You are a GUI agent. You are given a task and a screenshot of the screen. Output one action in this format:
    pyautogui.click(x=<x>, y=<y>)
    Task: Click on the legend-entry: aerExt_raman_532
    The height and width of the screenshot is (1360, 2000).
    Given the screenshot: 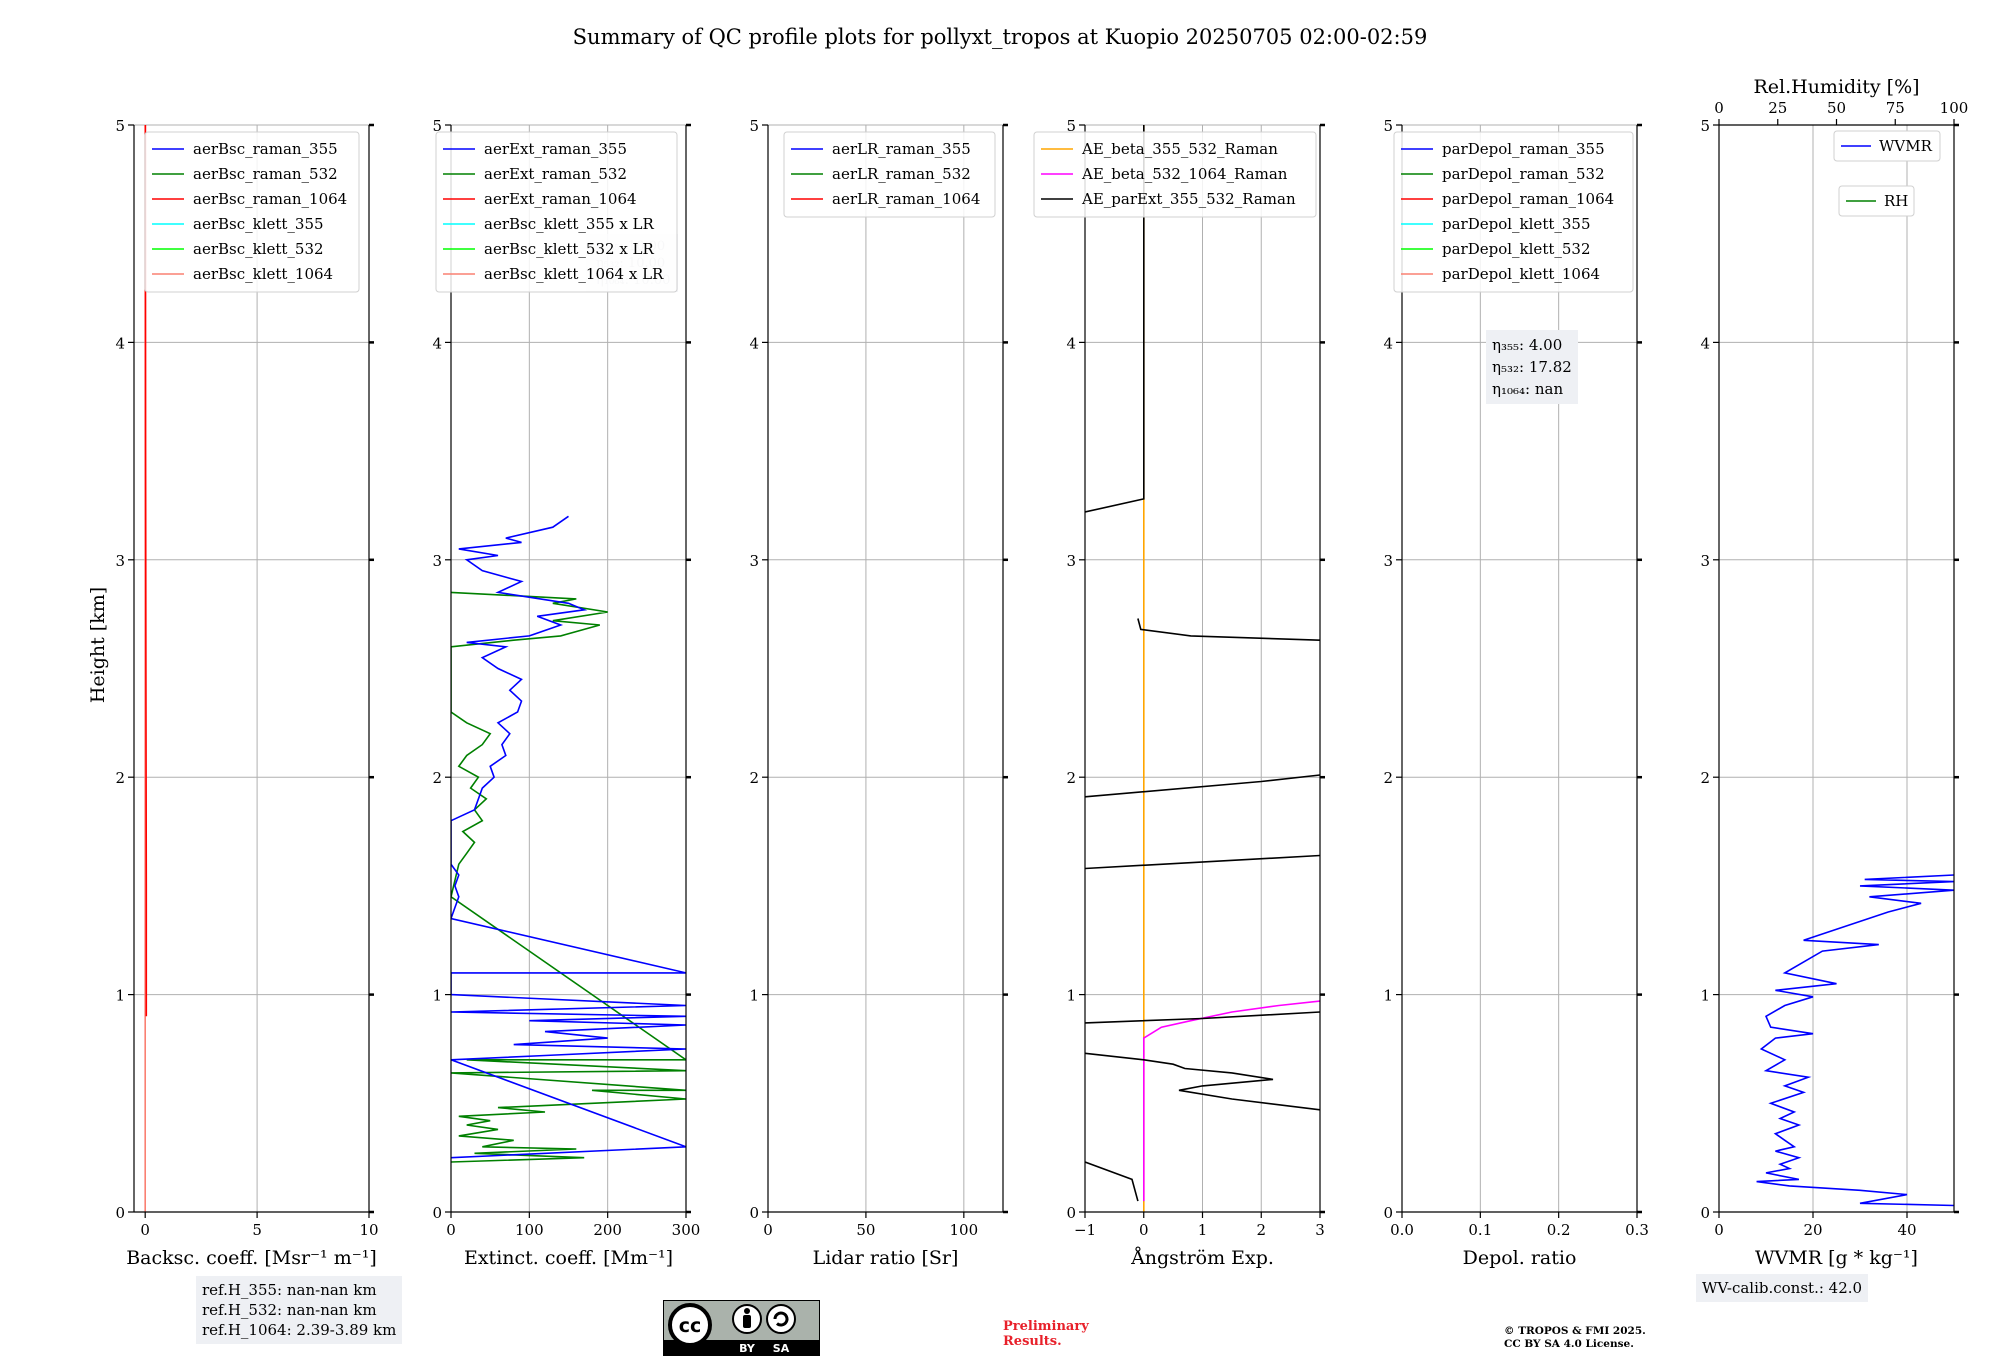 What is the action you would take?
    pyautogui.click(x=555, y=174)
    